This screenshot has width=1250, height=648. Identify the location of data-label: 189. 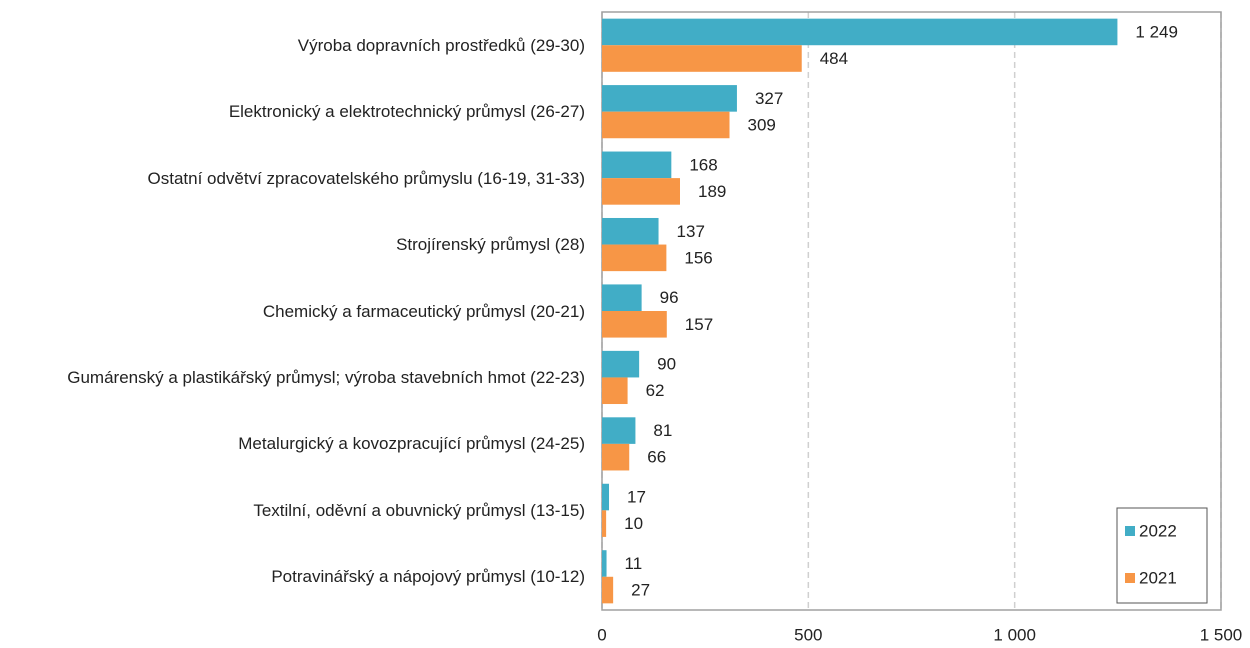
(712, 191).